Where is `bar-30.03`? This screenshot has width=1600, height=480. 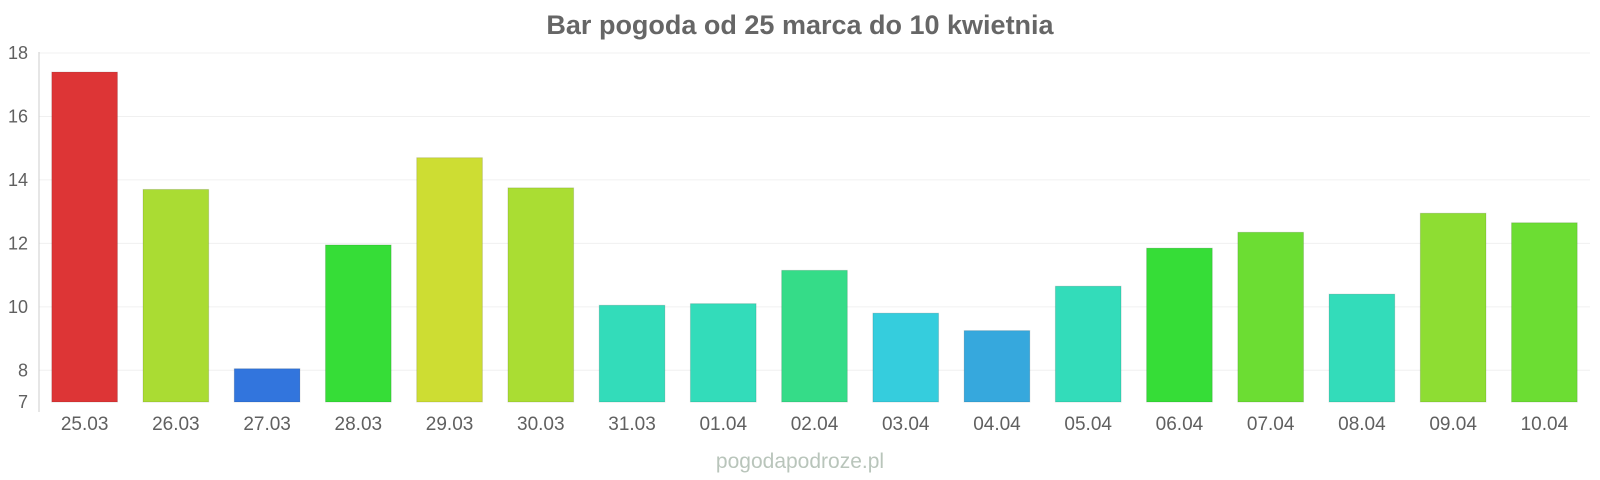 bar-30.03 is located at coordinates (541, 295).